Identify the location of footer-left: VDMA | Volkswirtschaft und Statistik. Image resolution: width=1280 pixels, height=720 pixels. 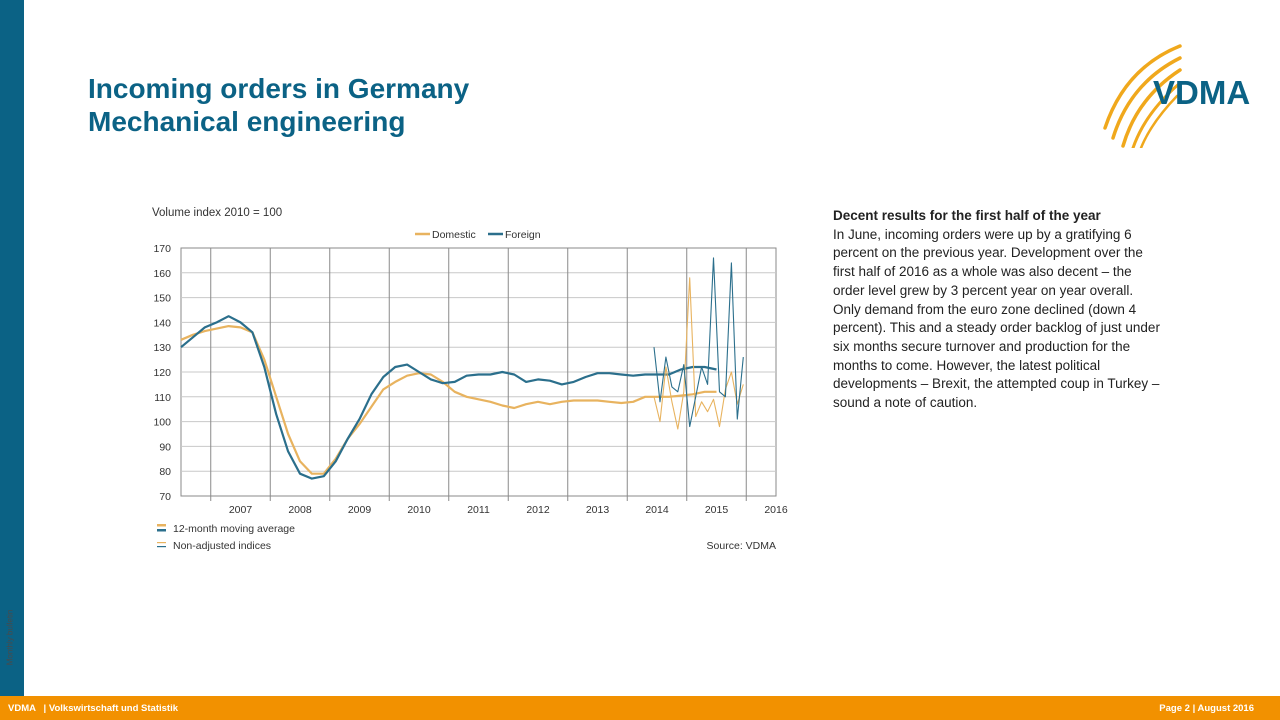
(93, 708).